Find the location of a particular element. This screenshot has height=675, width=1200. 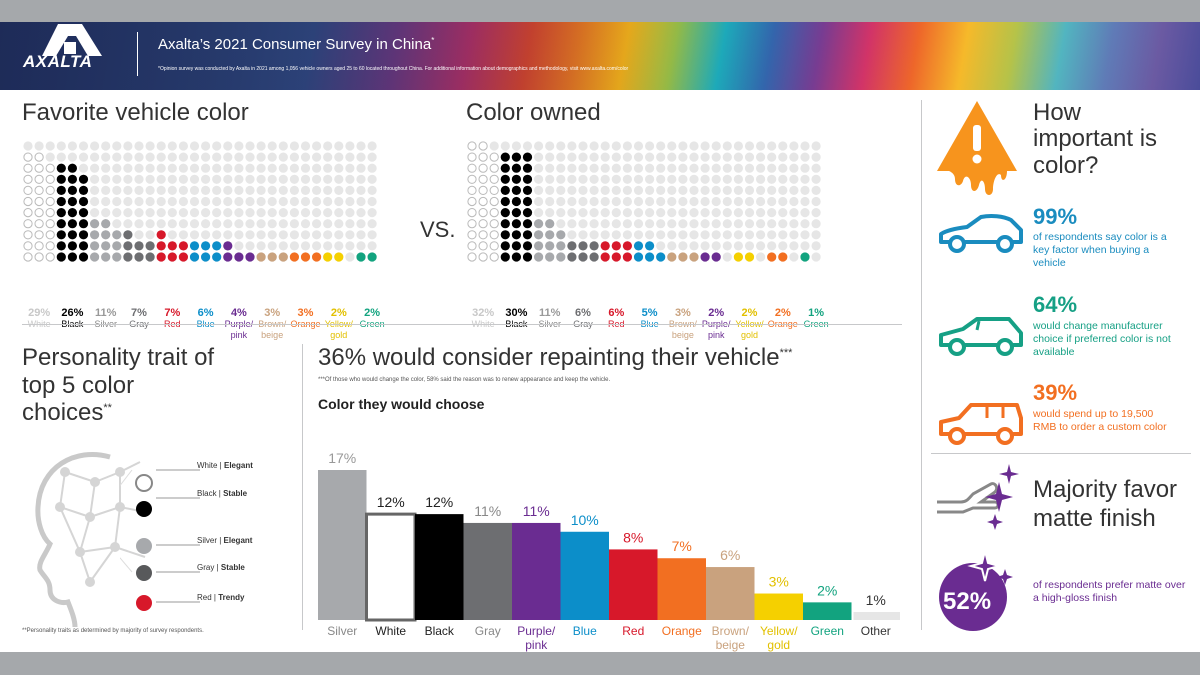

trait-dot is located at coordinates (144, 509).